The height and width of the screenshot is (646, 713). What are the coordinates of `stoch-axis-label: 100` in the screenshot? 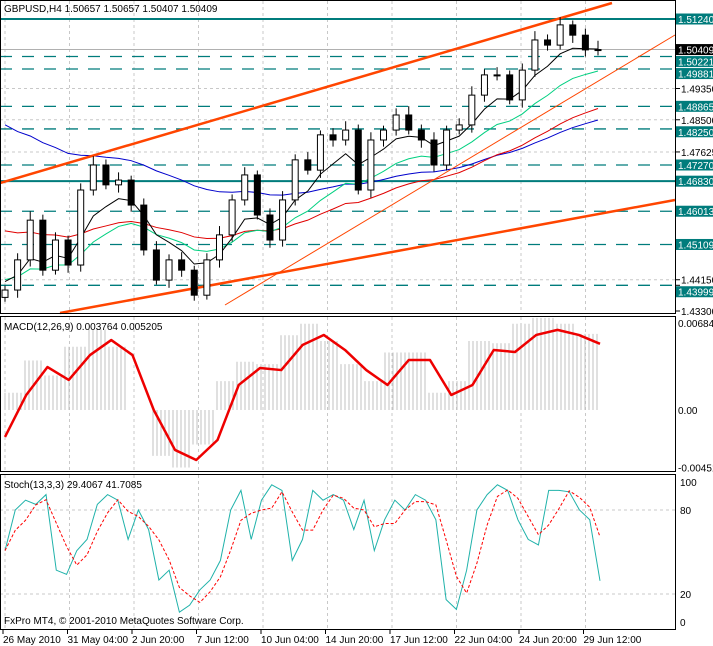 It's located at (688, 483).